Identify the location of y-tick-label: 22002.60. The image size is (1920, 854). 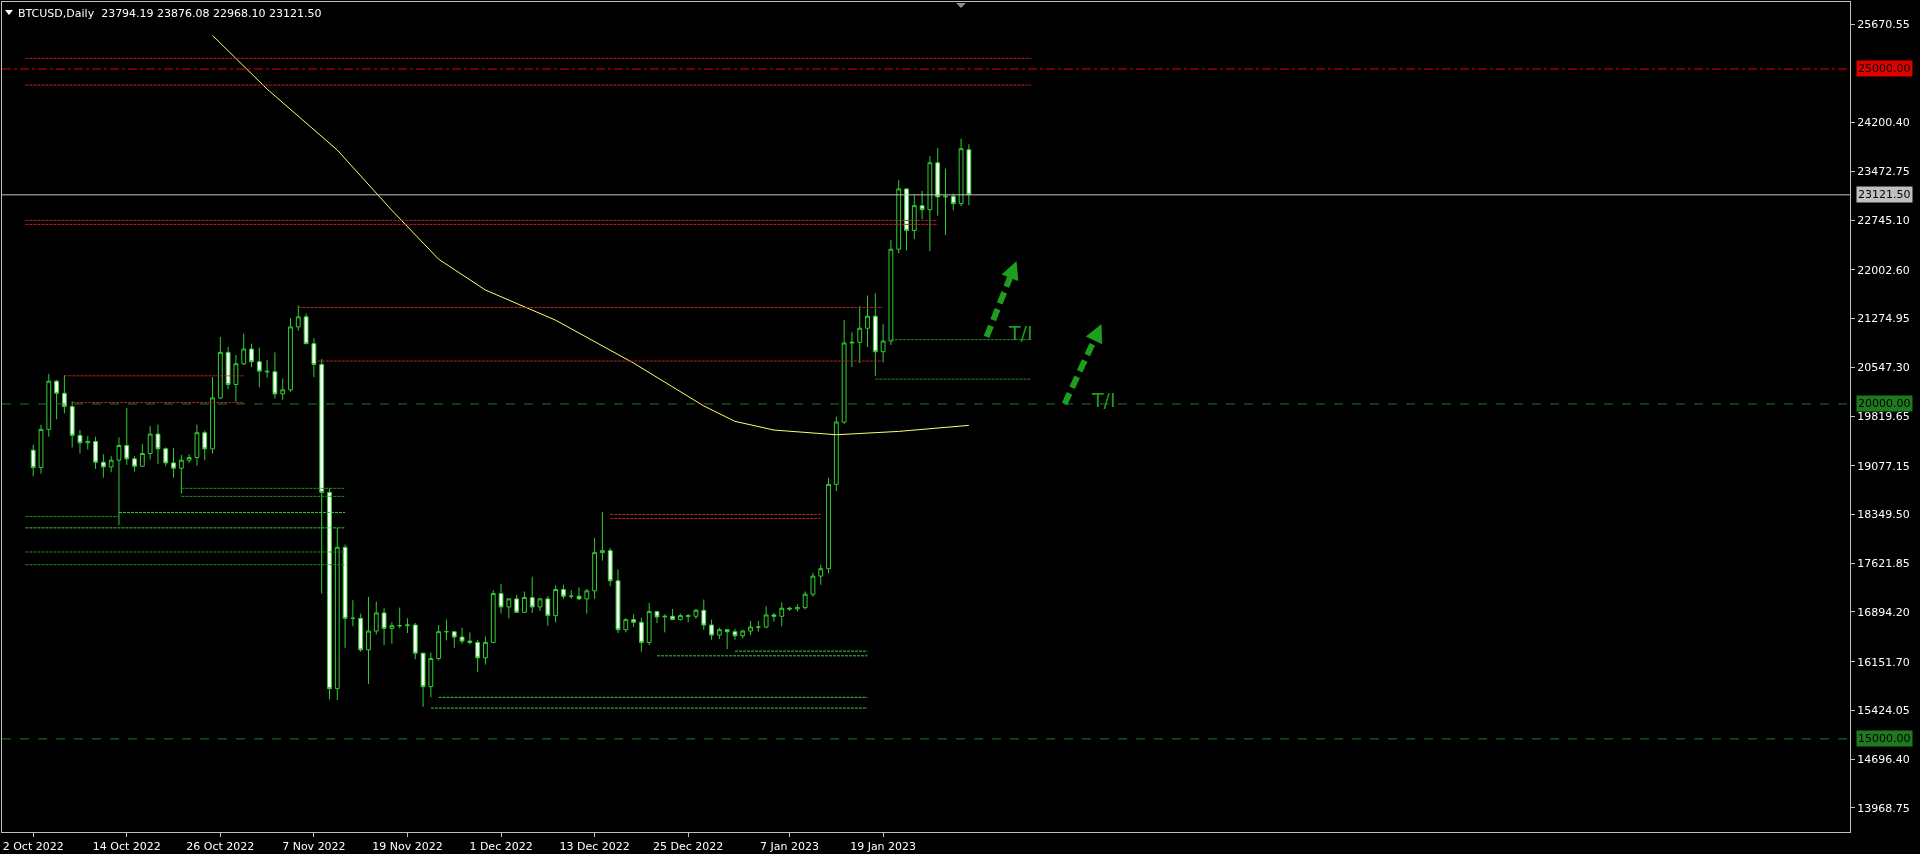
(1883, 270).